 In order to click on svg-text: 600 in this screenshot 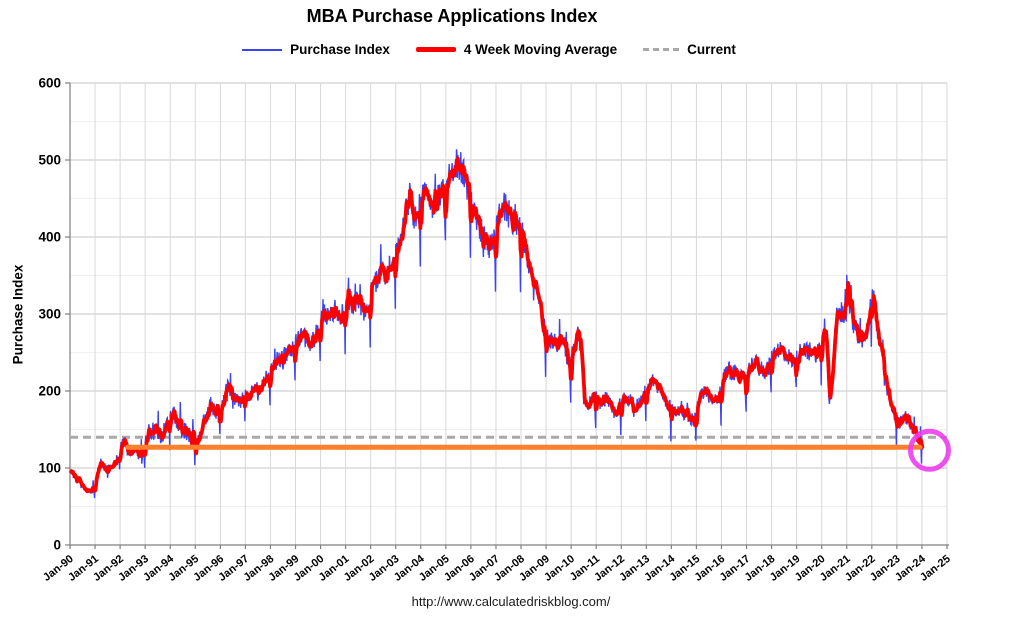, I will do `click(49, 83)`.